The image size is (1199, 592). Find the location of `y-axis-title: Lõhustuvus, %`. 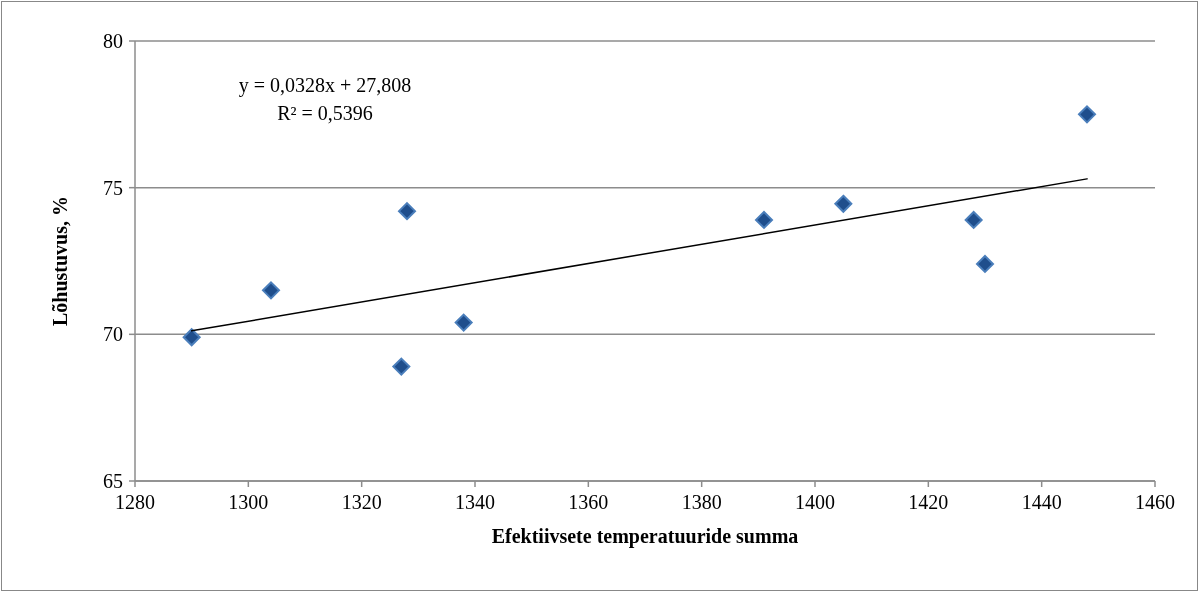

y-axis-title: Lõhustuvus, % is located at coordinates (60, 261).